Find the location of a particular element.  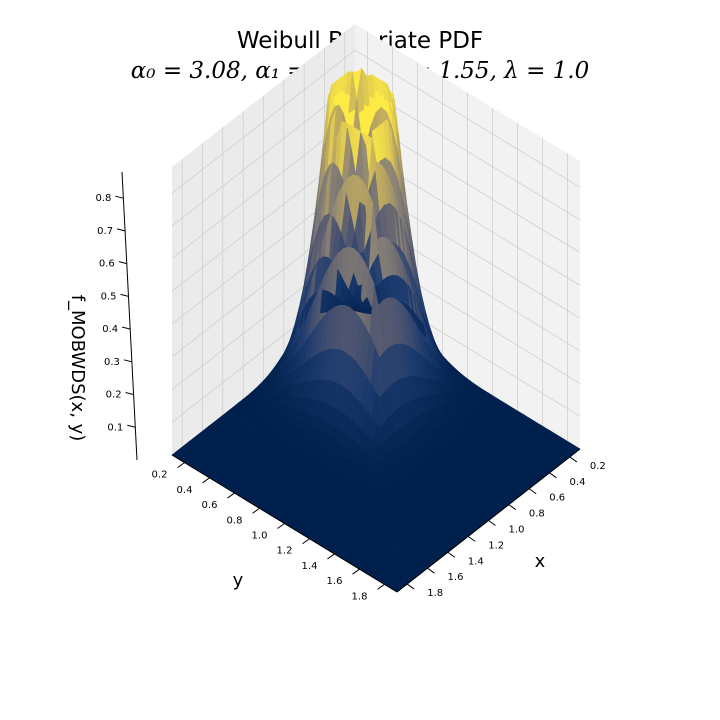

y-axis-label: y is located at coordinates (238, 580).